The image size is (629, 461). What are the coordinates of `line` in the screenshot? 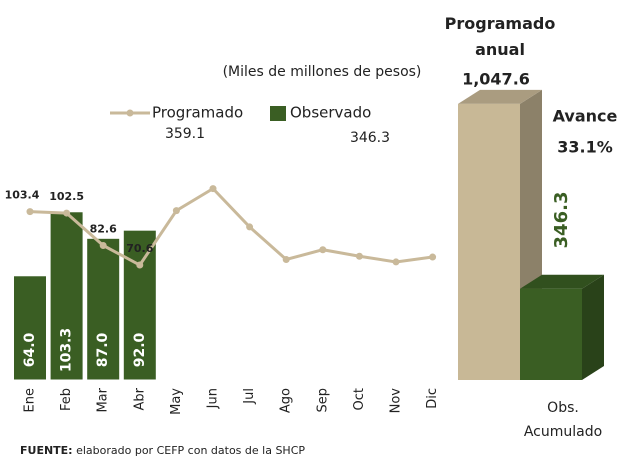 It's located at (231, 226).